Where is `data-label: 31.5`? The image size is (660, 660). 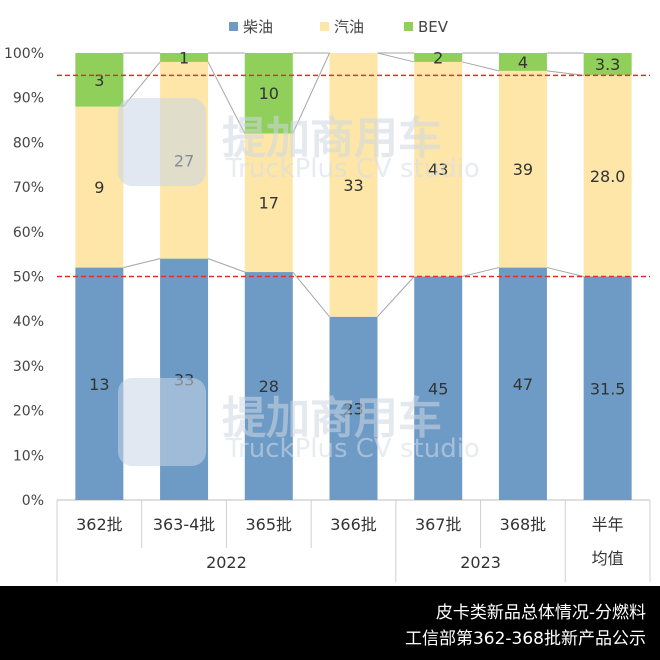
data-label: 31.5 is located at coordinates (608, 388).